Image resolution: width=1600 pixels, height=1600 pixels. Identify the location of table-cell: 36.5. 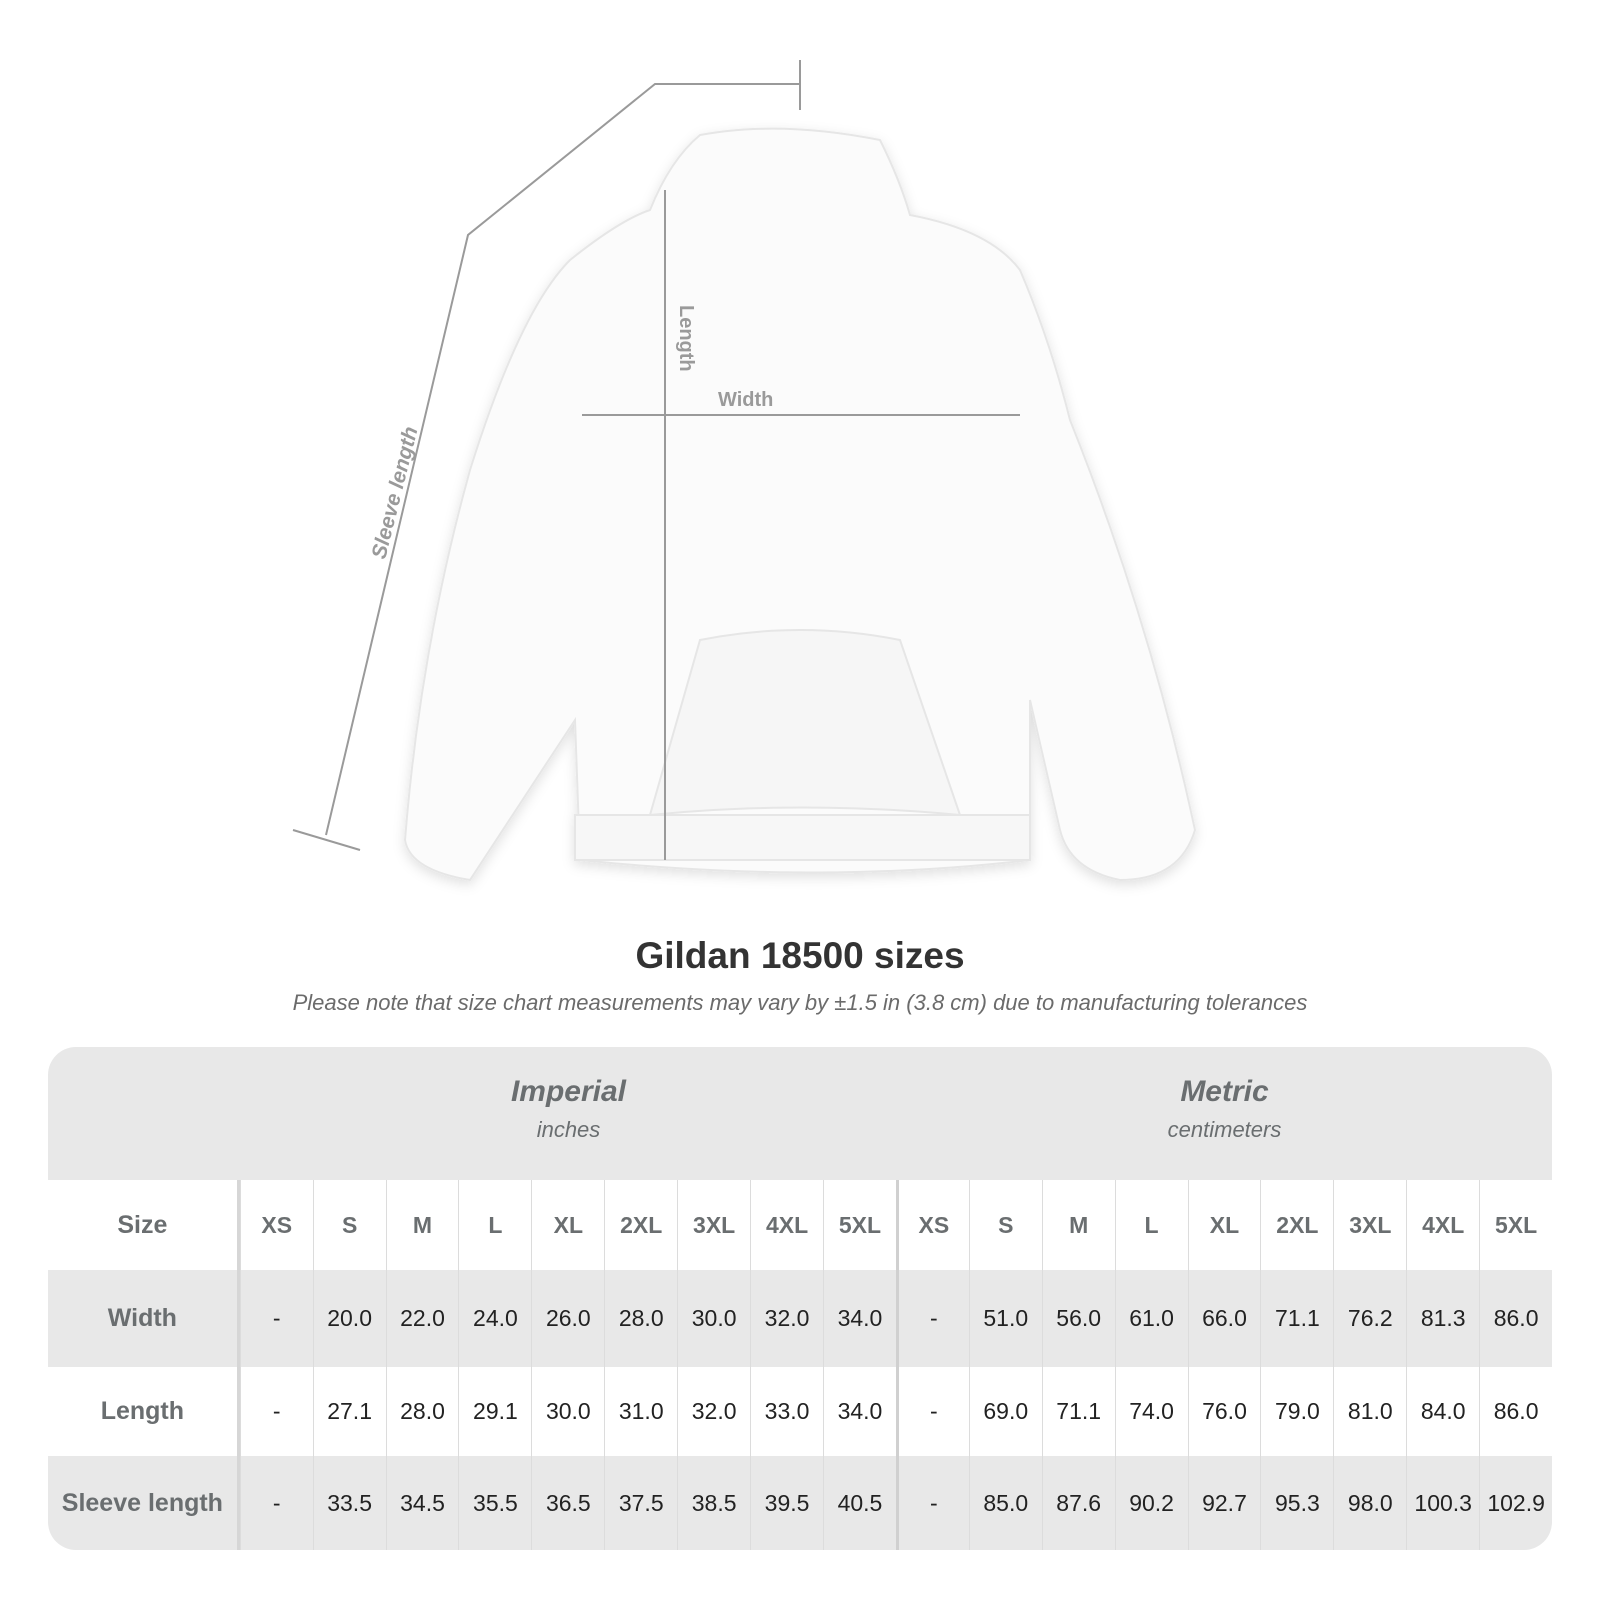
(567, 1503).